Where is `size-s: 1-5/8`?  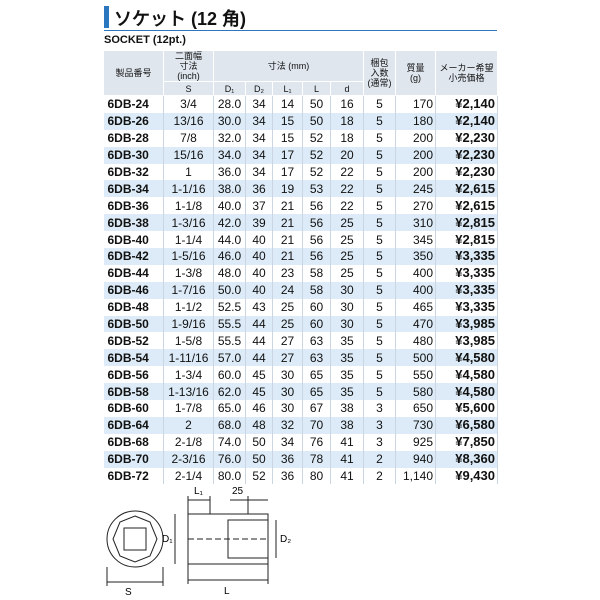 size-s: 1-5/8 is located at coordinates (188, 341).